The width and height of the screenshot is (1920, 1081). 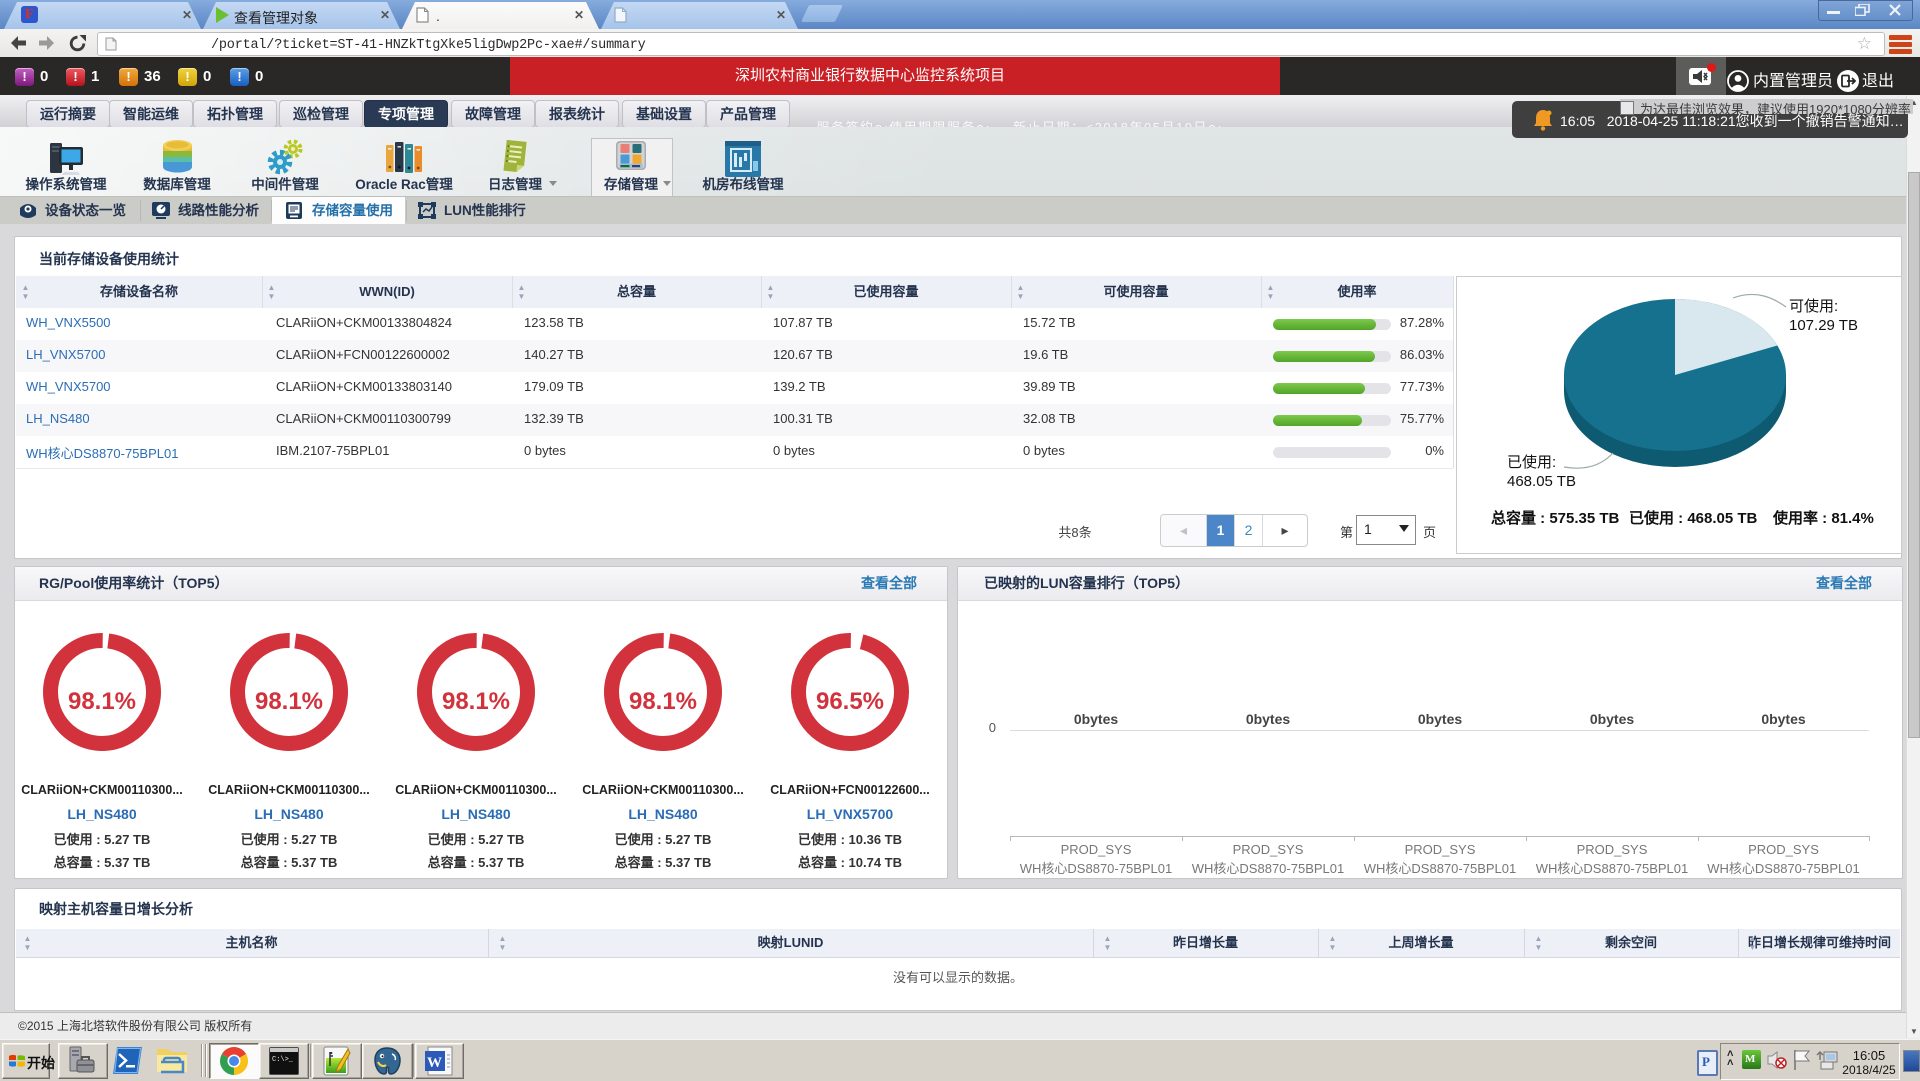 I want to click on svg-text: C:\>_, so click(x=283, y=1060).